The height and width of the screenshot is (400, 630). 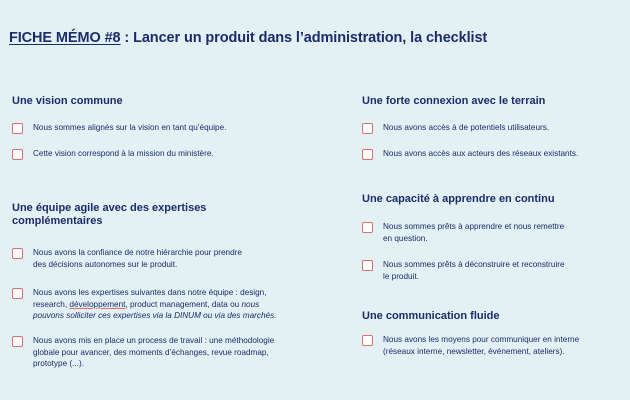 What do you see at coordinates (51, 304) in the screenshot?
I see `item-line-part: research,` at bounding box center [51, 304].